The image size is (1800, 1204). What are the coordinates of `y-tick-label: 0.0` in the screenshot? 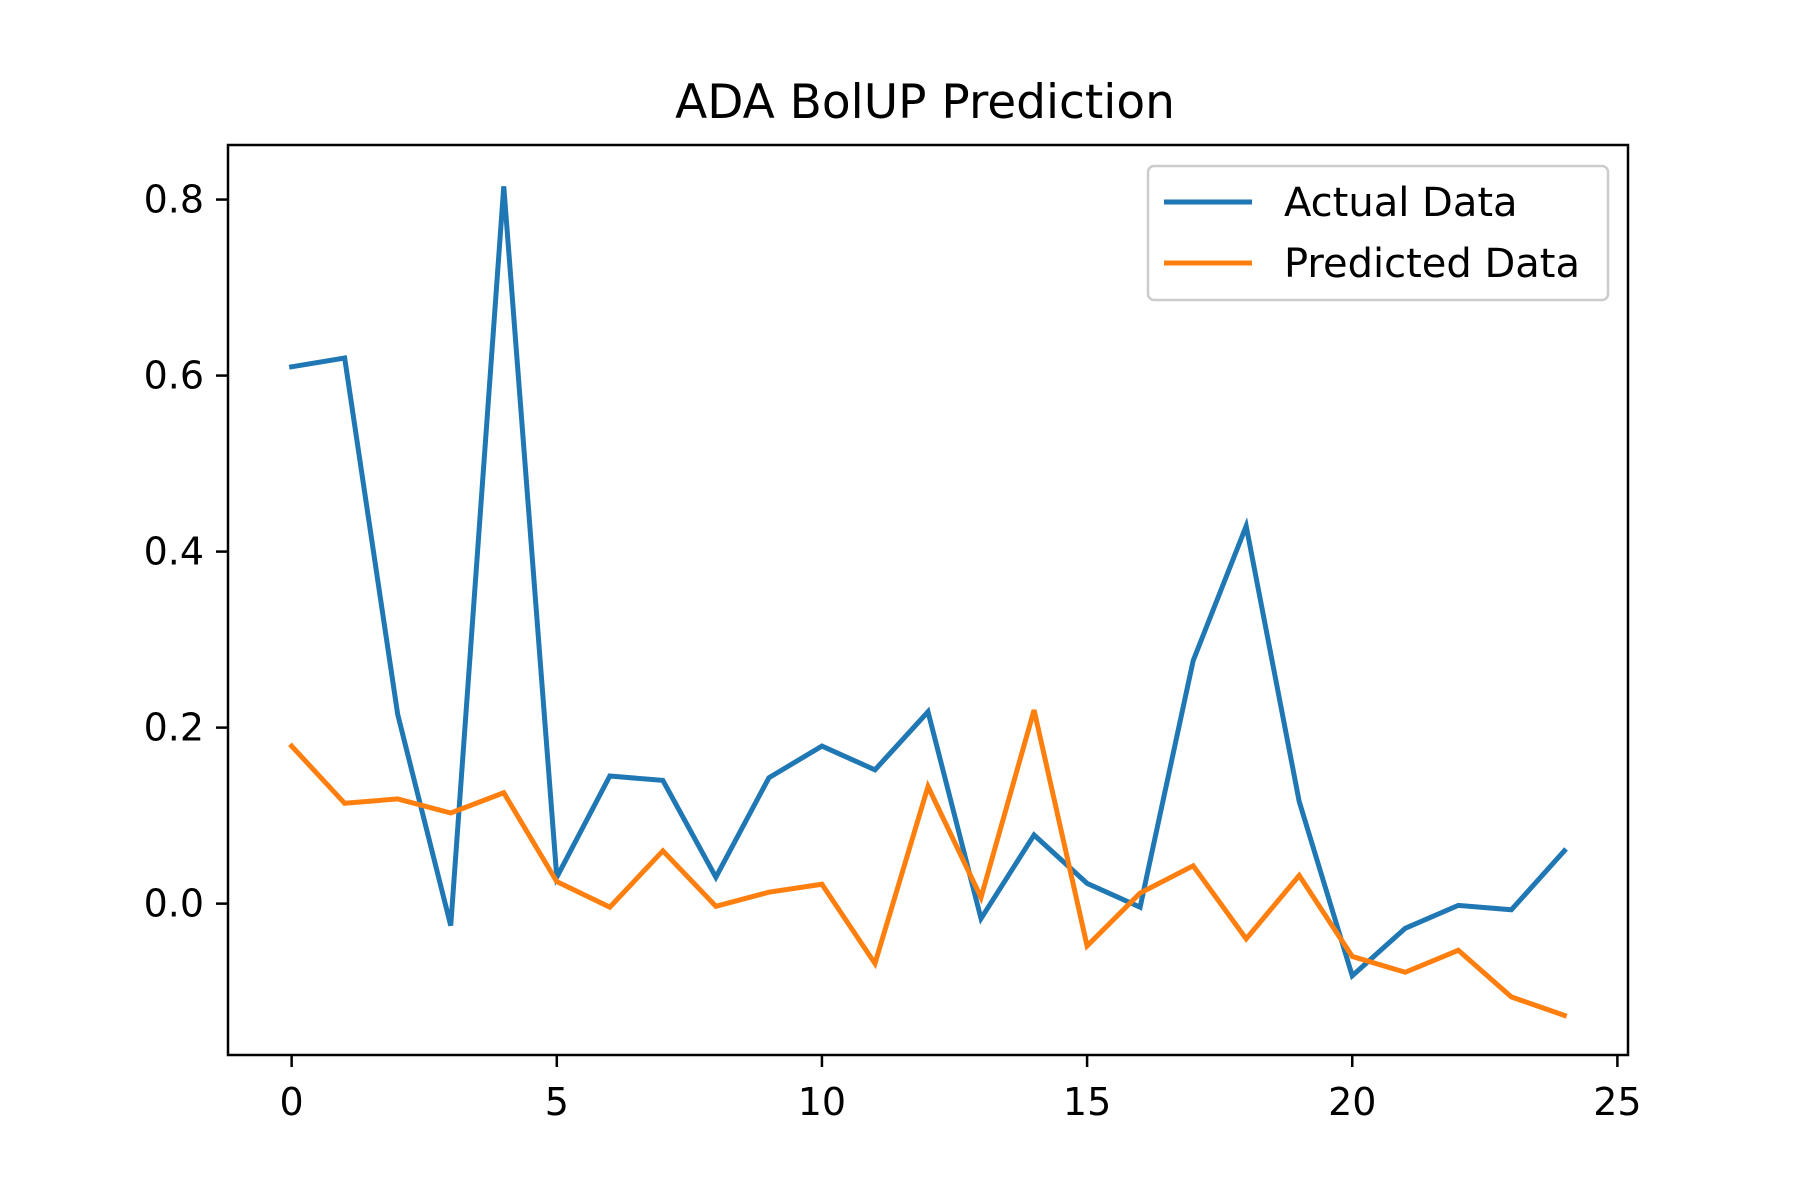 It's located at (174, 904).